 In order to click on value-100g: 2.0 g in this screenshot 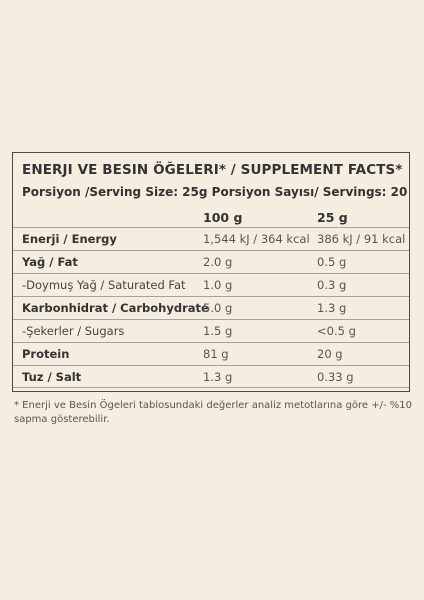, I will do `click(218, 262)`.